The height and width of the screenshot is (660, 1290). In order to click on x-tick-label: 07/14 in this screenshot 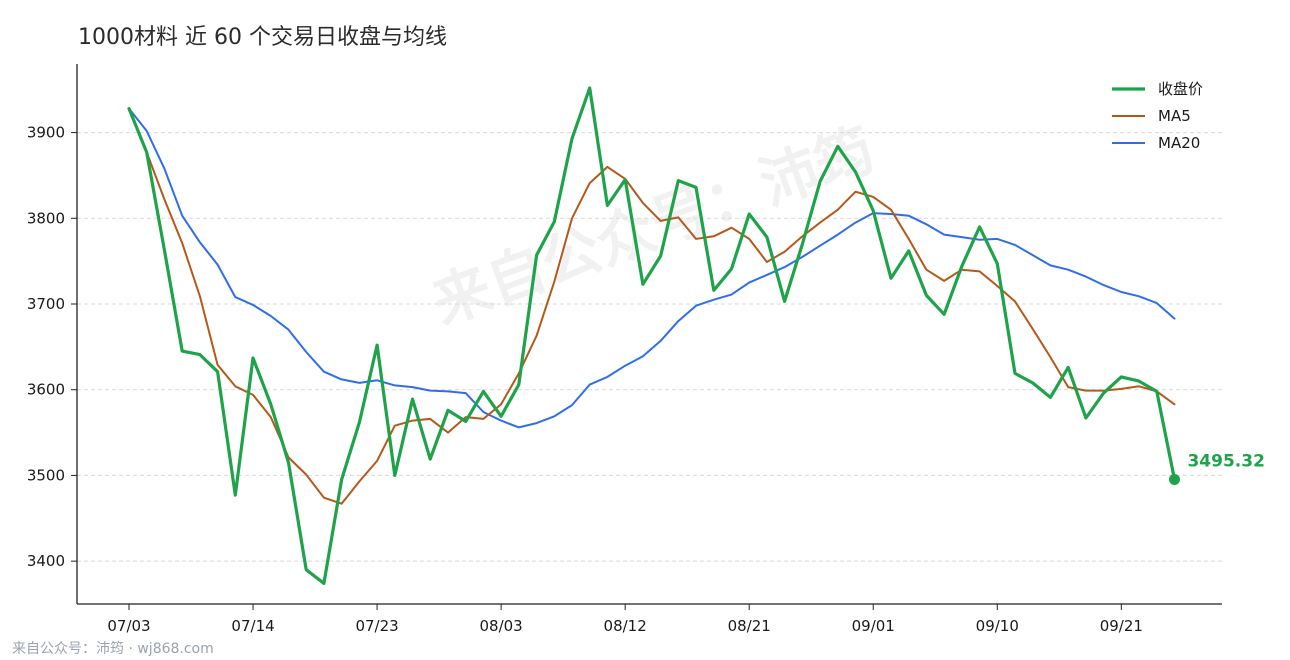, I will do `click(252, 626)`.